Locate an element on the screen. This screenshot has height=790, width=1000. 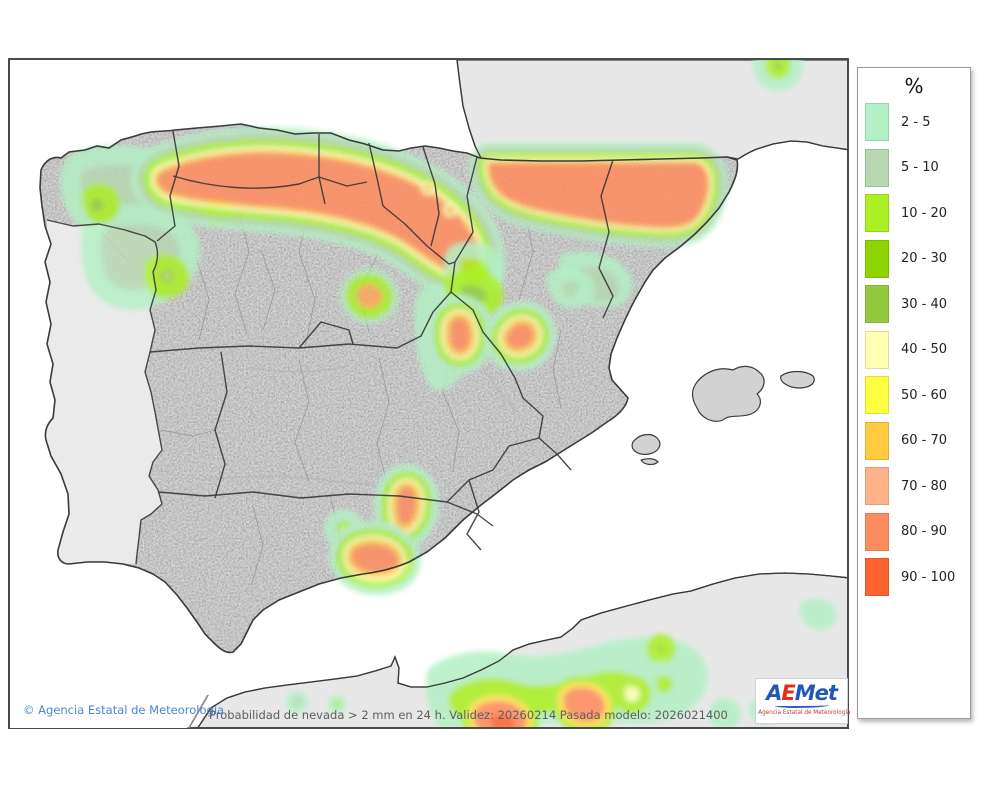
logo-swoosh is located at coordinates (801, 705).